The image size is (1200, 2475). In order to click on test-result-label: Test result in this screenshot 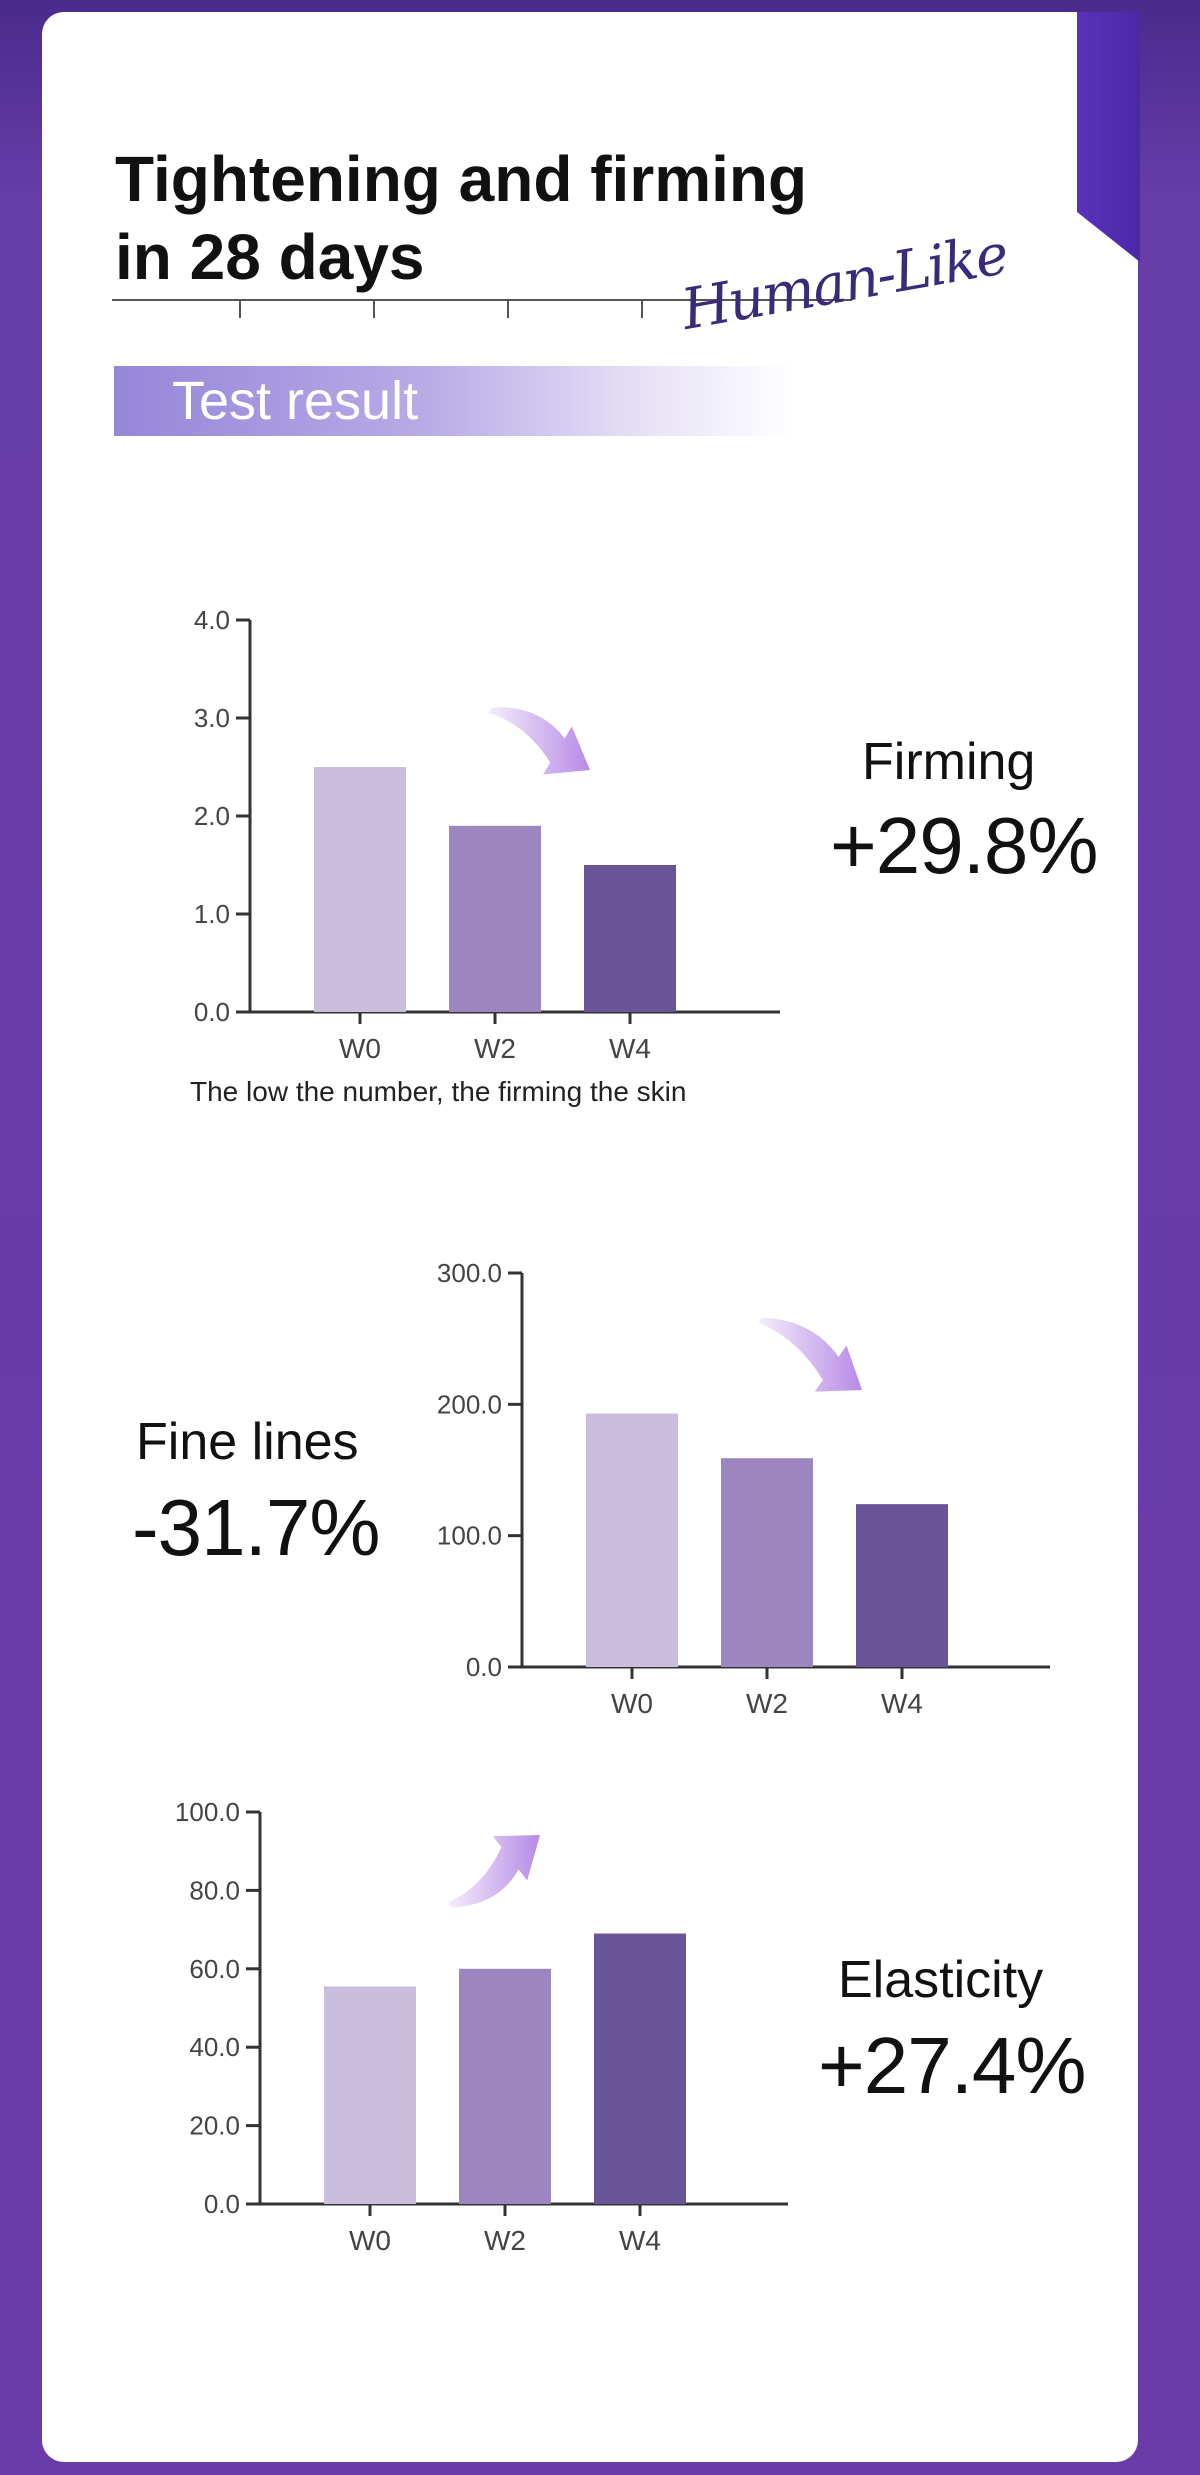, I will do `click(295, 401)`.